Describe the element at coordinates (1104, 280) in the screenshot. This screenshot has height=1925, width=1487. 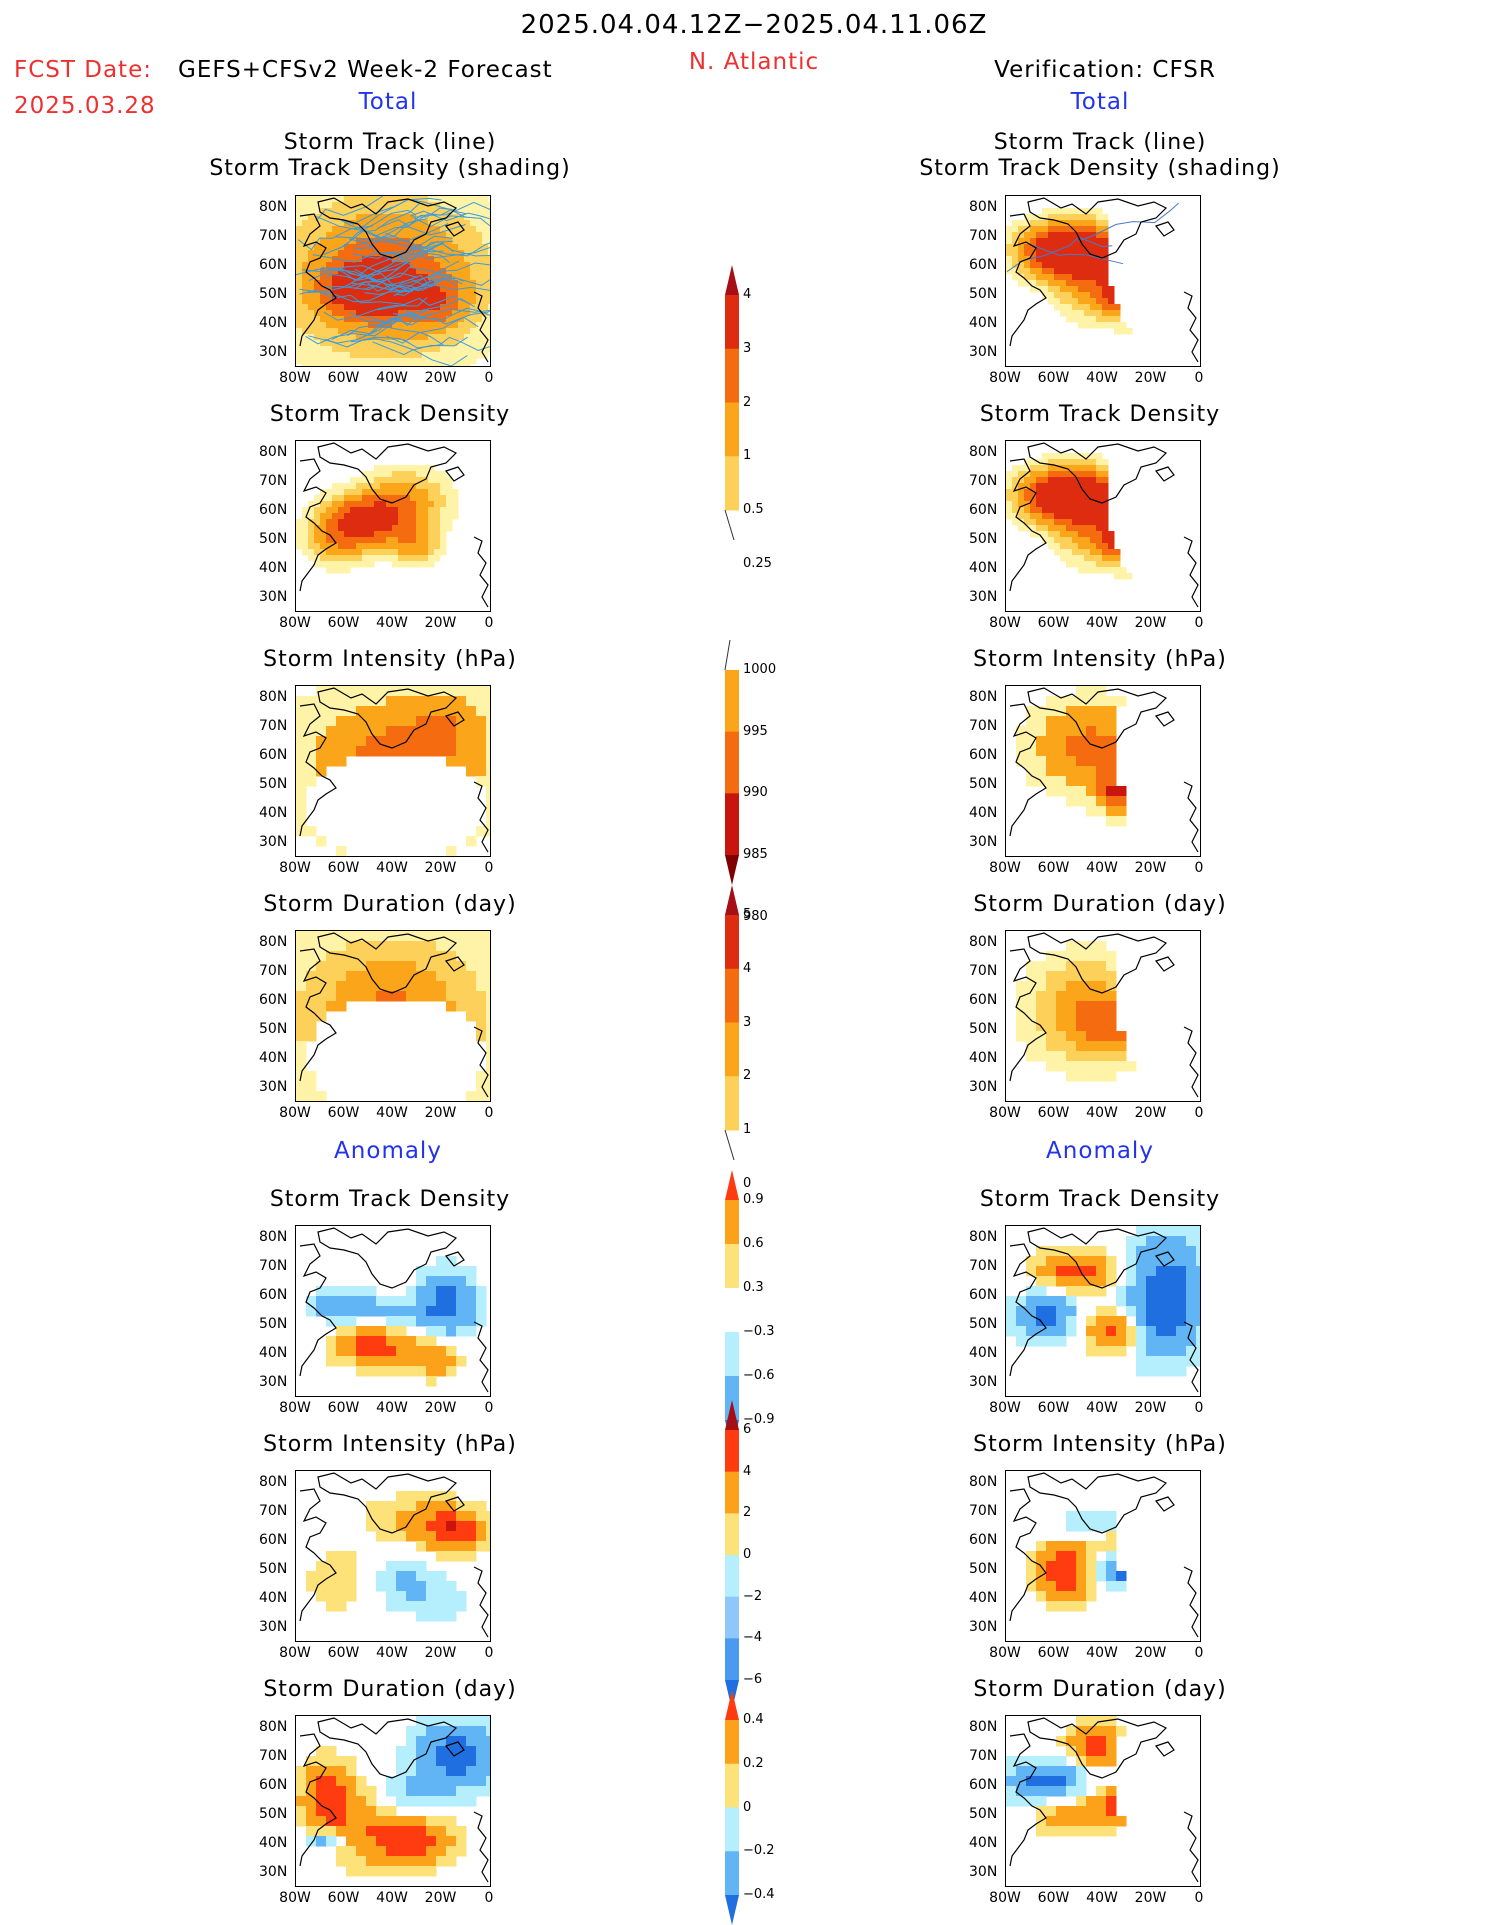
I see `coastline` at that location.